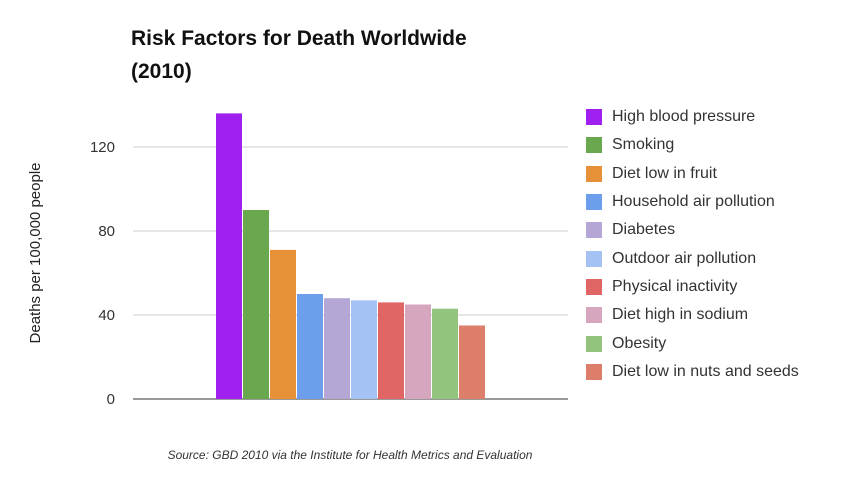 This screenshot has width=864, height=487. I want to click on y-axis-ticks: 0 40 80 120, so click(102, 273).